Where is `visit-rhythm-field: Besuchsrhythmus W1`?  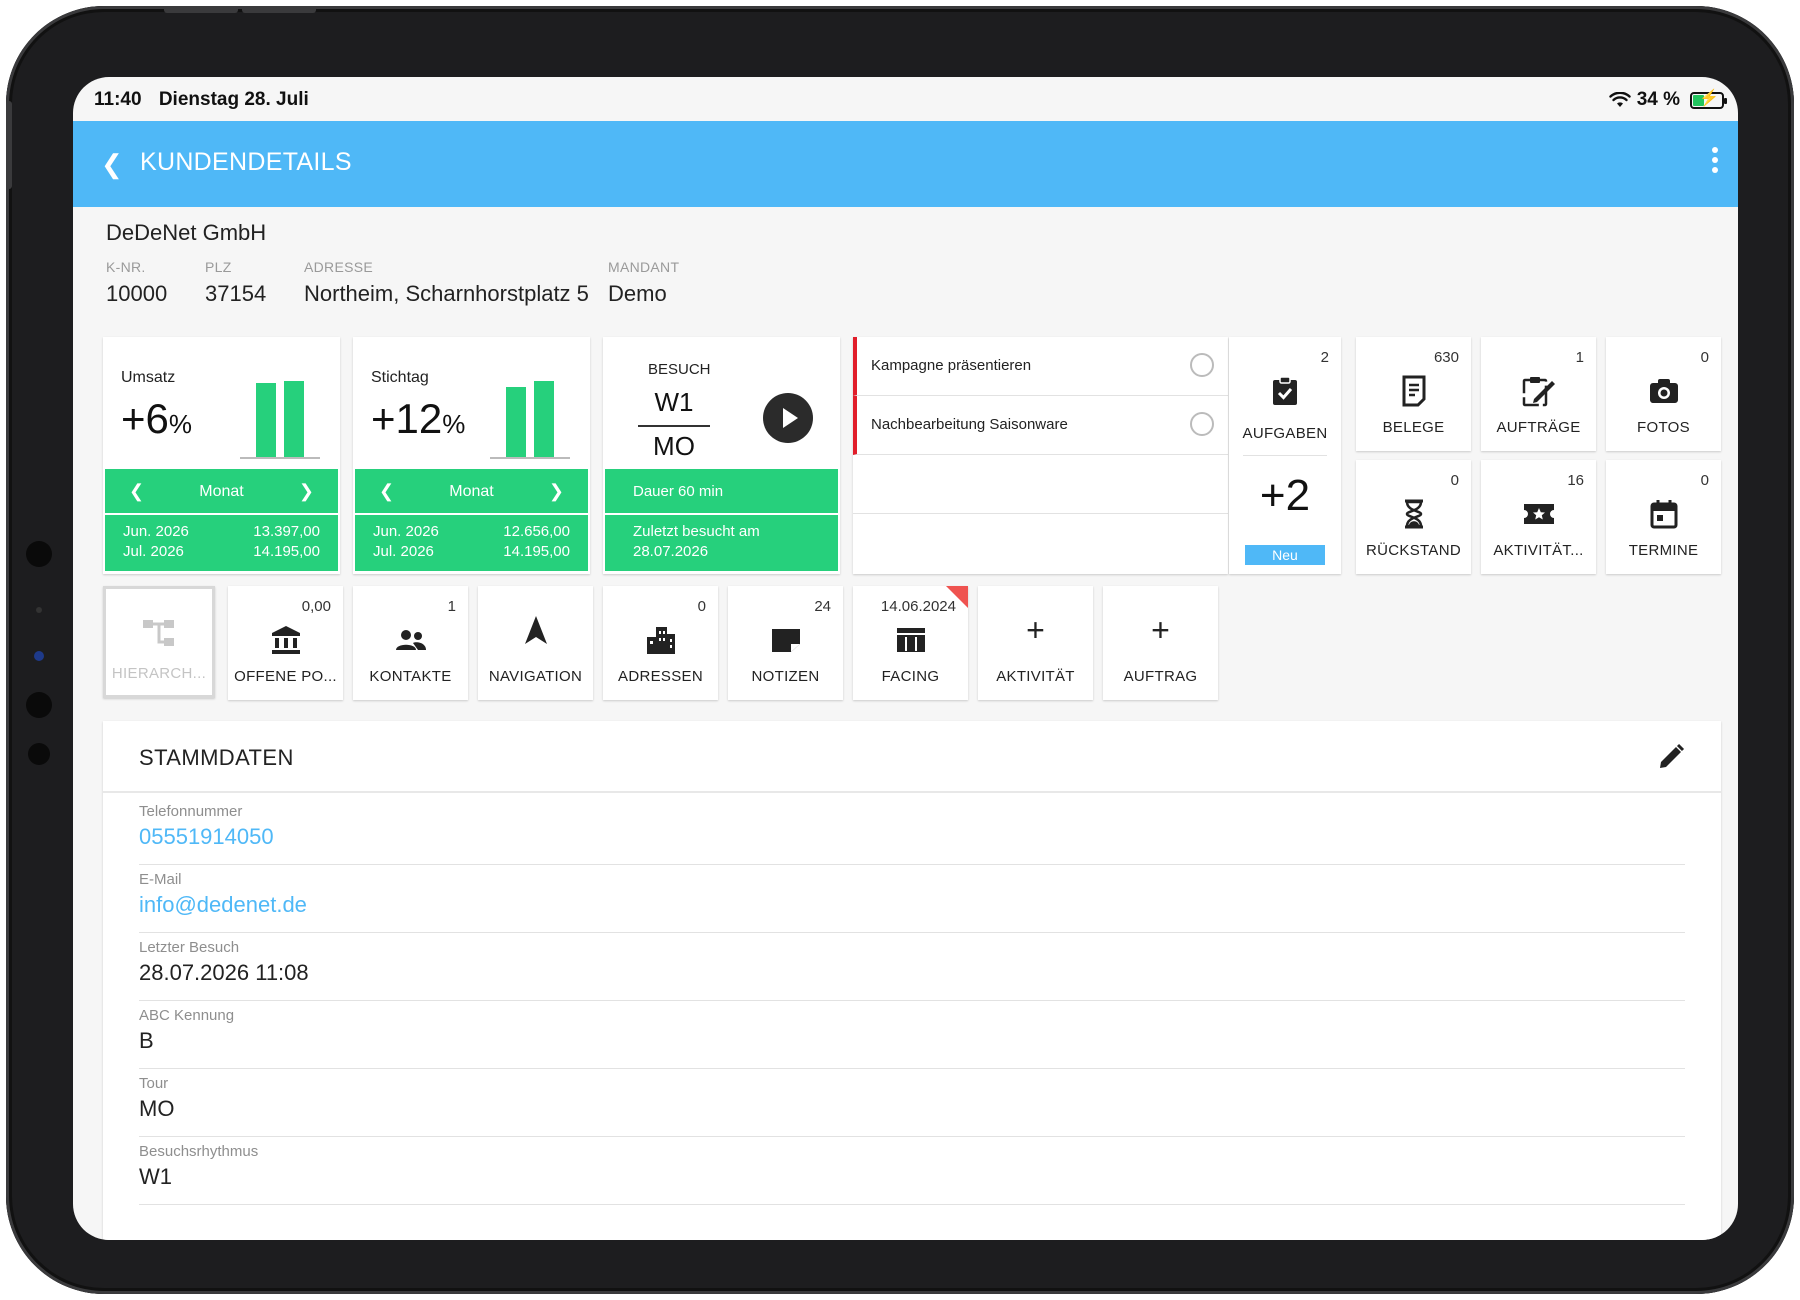
visit-rhythm-field: Besuchsrhythmus W1 is located at coordinates (912, 1174).